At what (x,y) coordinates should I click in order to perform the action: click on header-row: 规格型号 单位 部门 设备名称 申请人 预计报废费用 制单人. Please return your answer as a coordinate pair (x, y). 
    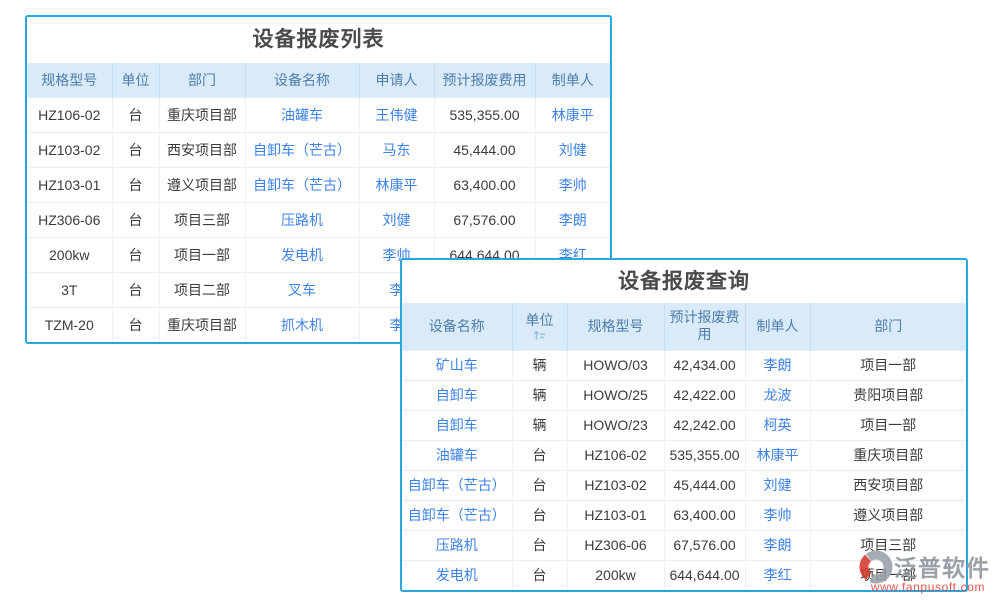
    Looking at the image, I should click on (318, 80).